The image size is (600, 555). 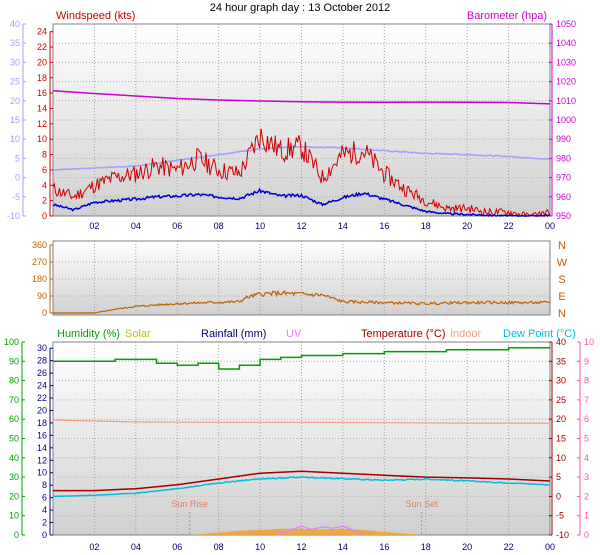 I want to click on temperature-tick-label: 5, so click(x=558, y=477).